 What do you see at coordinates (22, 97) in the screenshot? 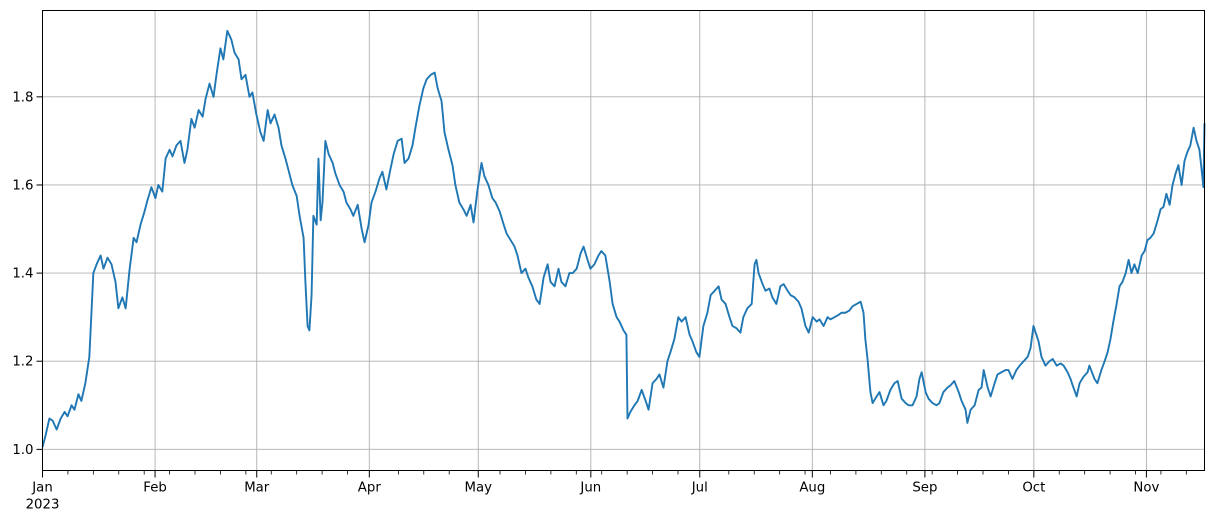
I see `y-tick-label: 1.8` at bounding box center [22, 97].